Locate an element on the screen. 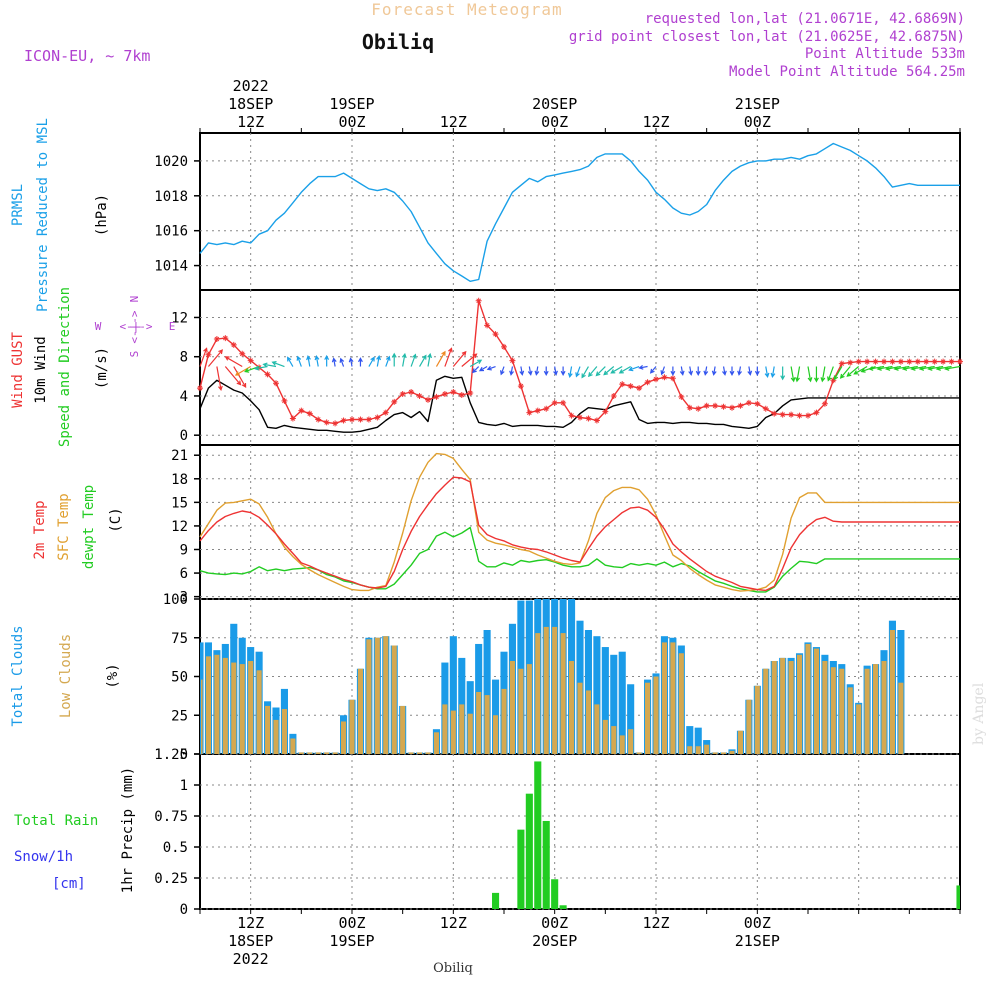 Image resolution: width=1000 pixels, height=1000 pixels. compass-h-arrows-icon: <-|-> is located at coordinates (135, 326).